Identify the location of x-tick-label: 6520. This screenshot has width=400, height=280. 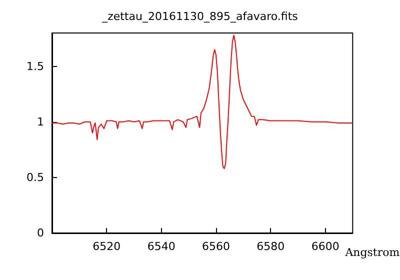
(106, 246).